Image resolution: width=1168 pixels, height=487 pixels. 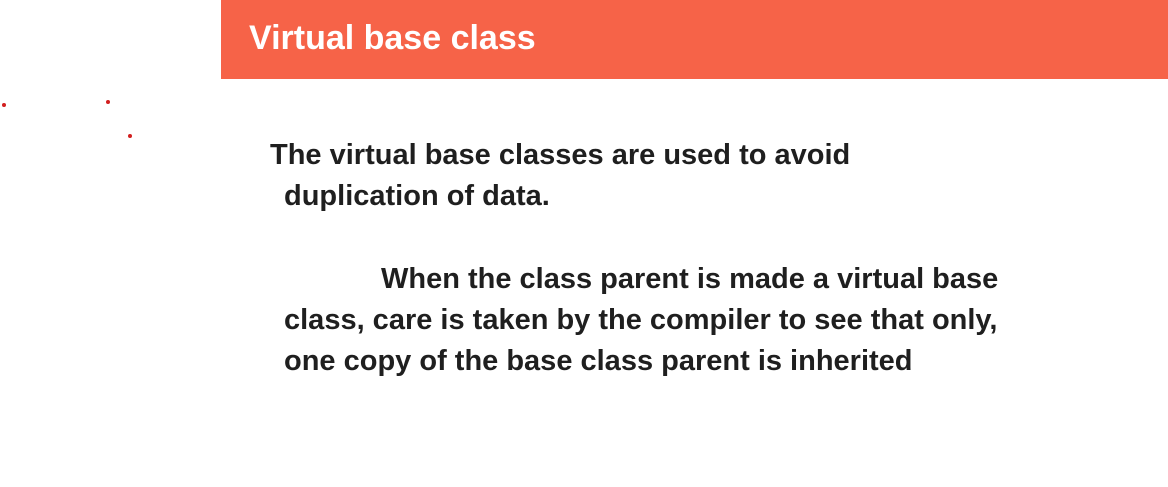 What do you see at coordinates (392, 38) in the screenshot?
I see `slide-title: Virtual base class` at bounding box center [392, 38].